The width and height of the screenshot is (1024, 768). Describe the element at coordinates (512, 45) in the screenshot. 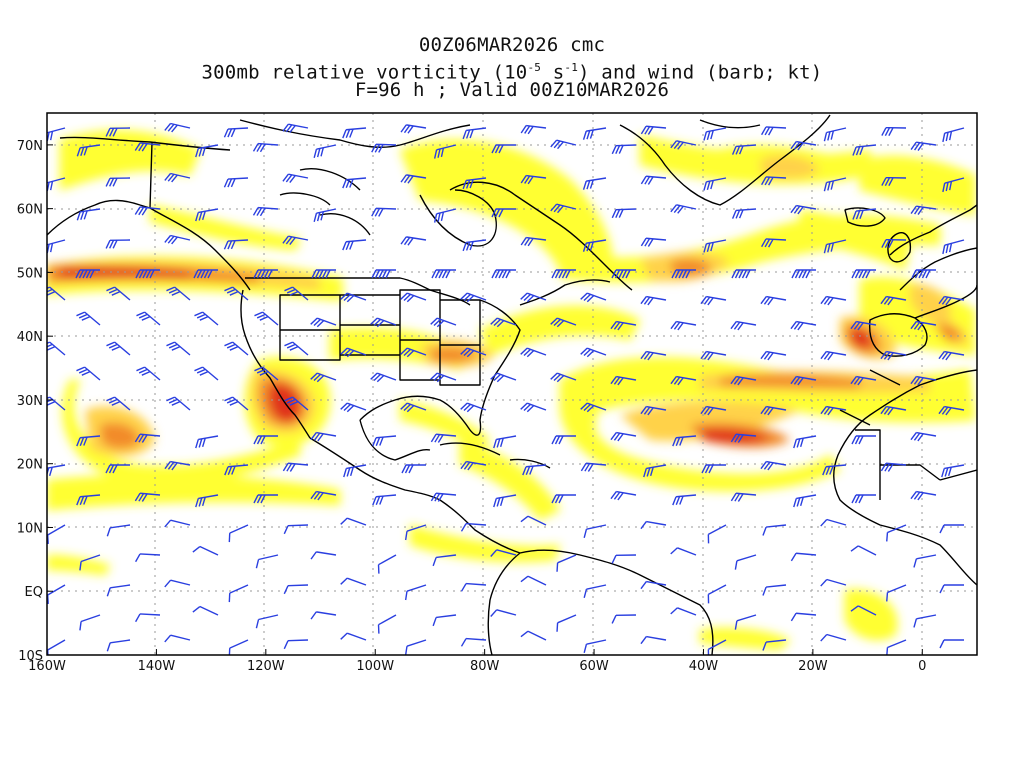

I see `title-run: 00Z06MAR2026 cmc` at that location.